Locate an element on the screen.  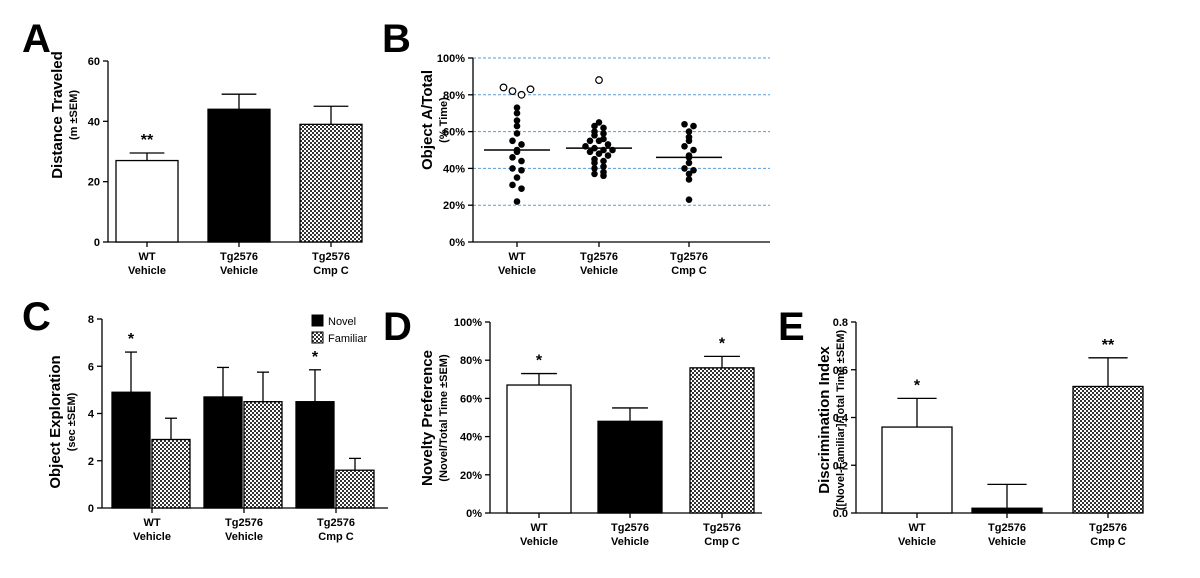
y-axis-title: Distance Traveled is located at coordinates (57, 115).